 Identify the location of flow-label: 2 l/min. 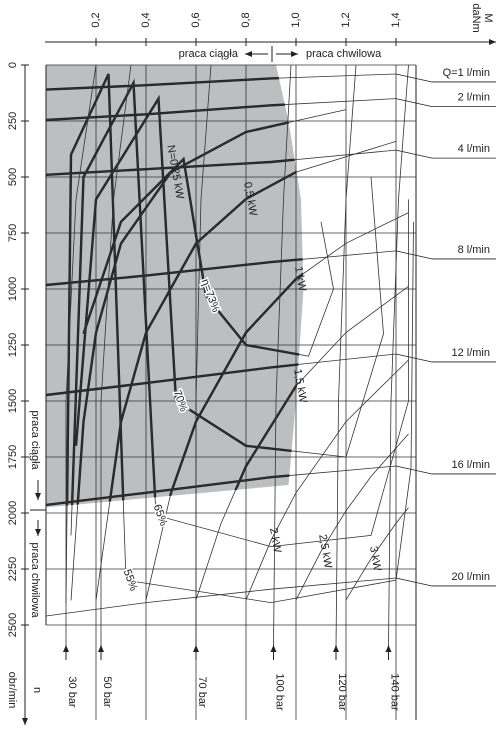
(474, 98).